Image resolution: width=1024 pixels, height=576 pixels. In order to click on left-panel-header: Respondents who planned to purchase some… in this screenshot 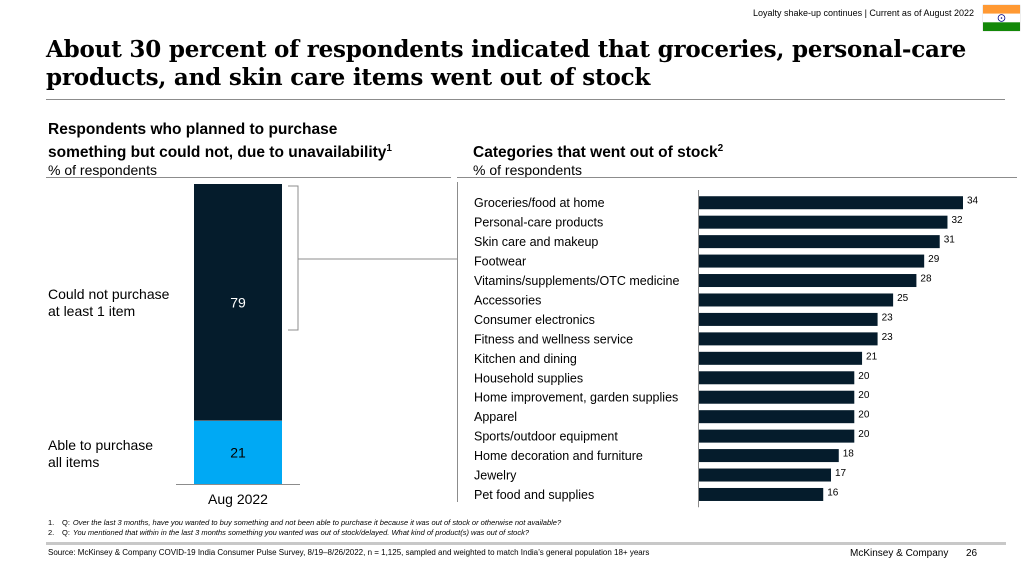, I will do `click(248, 149)`.